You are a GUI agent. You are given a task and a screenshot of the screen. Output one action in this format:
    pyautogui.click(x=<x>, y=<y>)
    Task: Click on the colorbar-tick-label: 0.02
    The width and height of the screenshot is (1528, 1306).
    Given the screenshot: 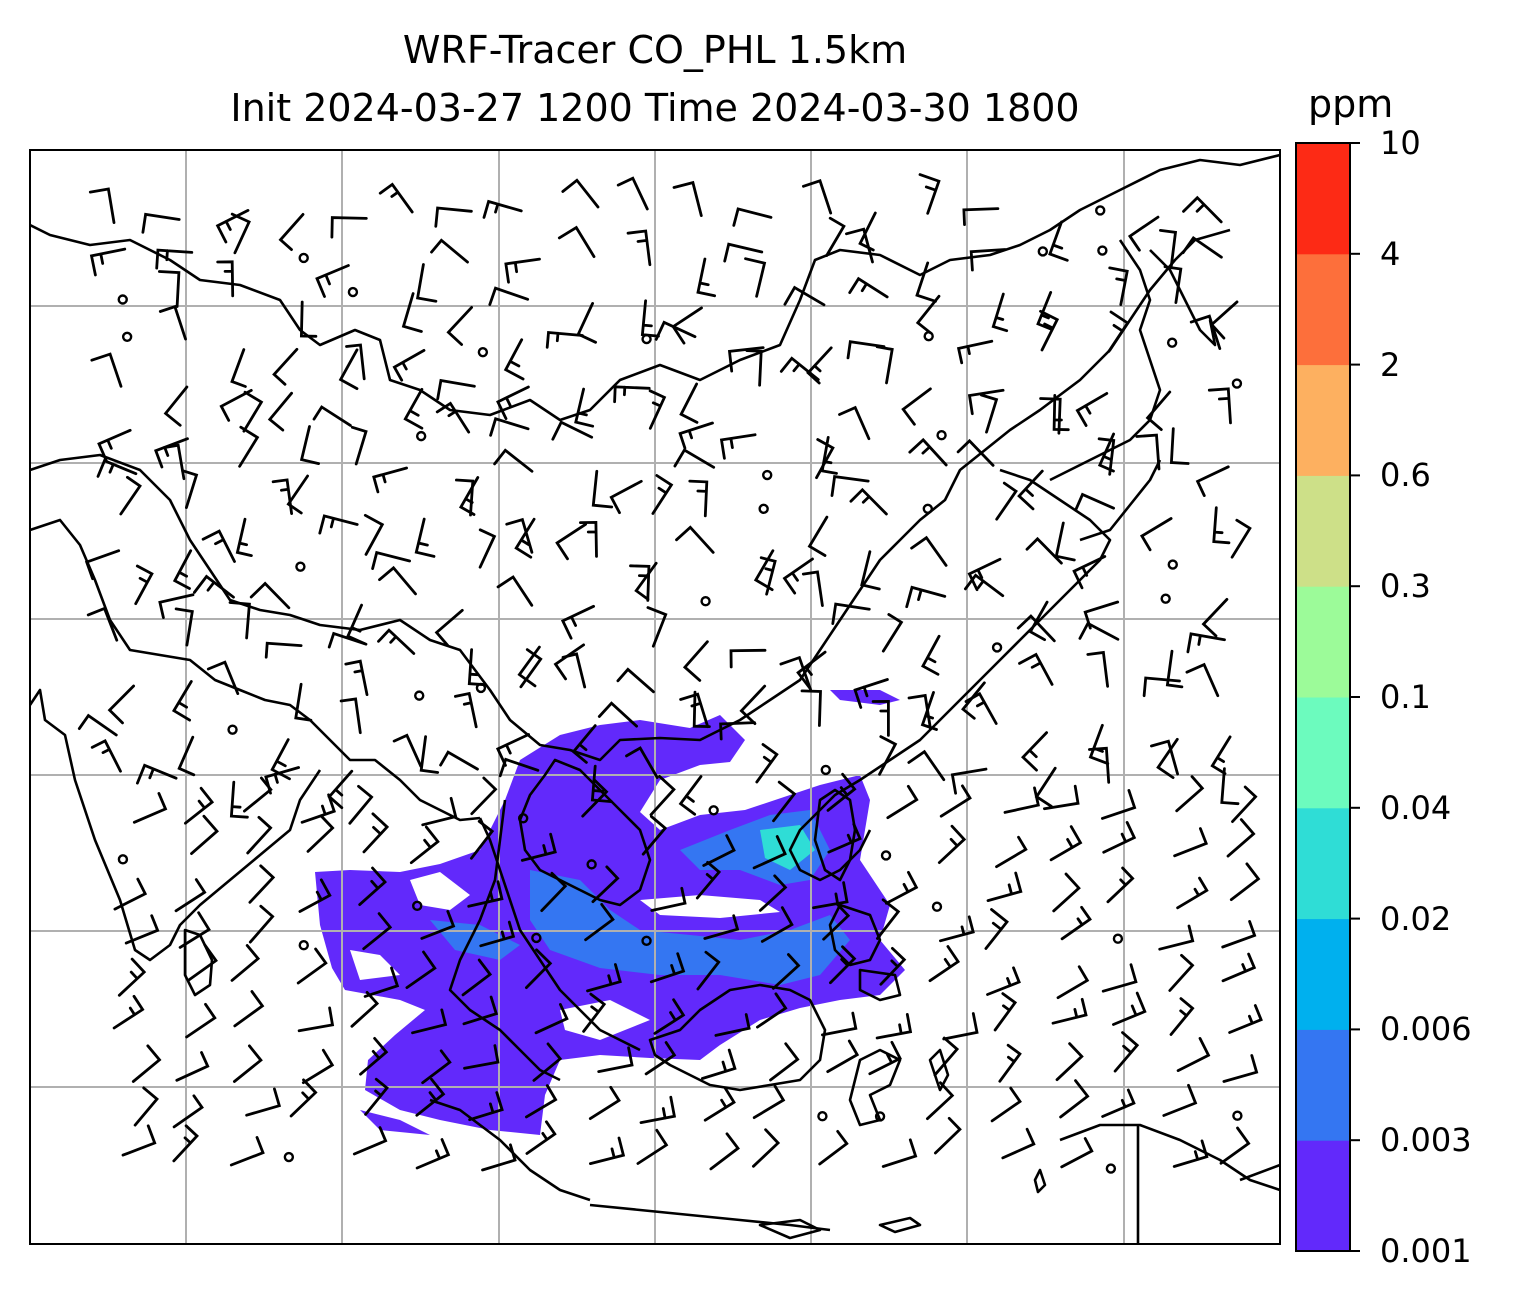 What is the action you would take?
    pyautogui.click(x=1416, y=918)
    